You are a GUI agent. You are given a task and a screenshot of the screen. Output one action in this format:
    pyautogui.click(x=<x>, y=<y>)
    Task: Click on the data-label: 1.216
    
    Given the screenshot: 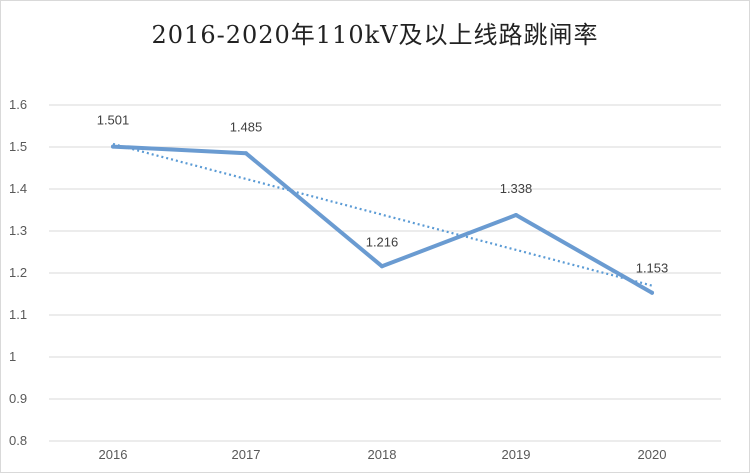 What is the action you would take?
    pyautogui.click(x=382, y=241)
    